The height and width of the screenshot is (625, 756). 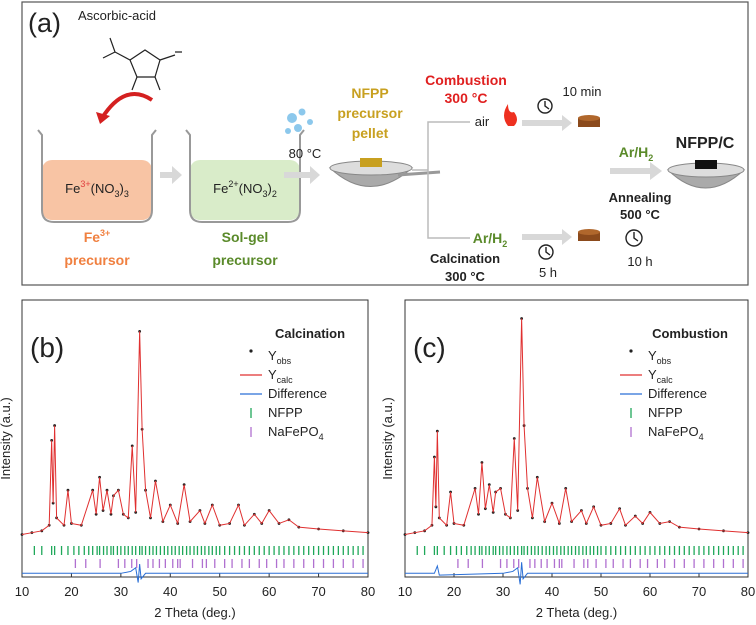 I want to click on label-part: Fe, so click(x=92, y=237).